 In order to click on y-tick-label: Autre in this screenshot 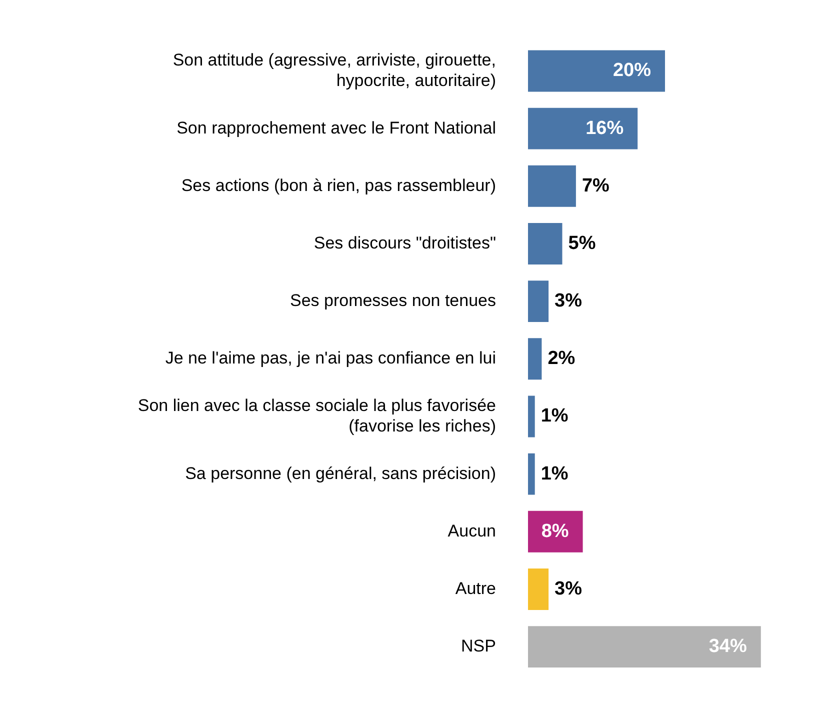, I will do `click(475, 588)`.